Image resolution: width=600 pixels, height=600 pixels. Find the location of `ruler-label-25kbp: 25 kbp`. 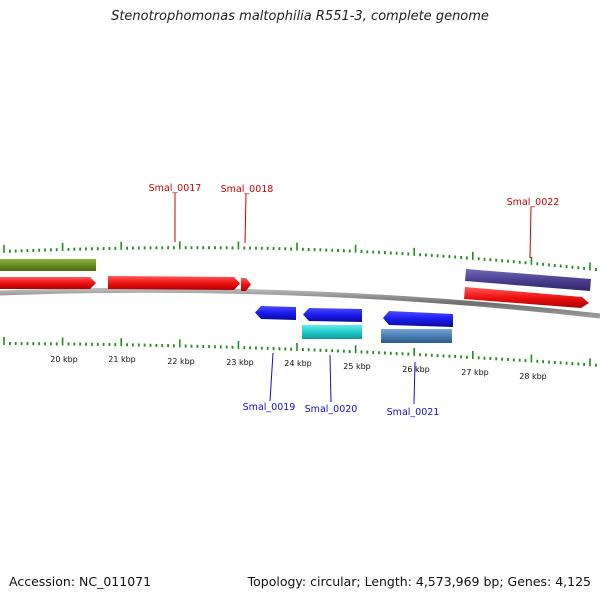

ruler-label-25kbp: 25 kbp is located at coordinates (357, 366).